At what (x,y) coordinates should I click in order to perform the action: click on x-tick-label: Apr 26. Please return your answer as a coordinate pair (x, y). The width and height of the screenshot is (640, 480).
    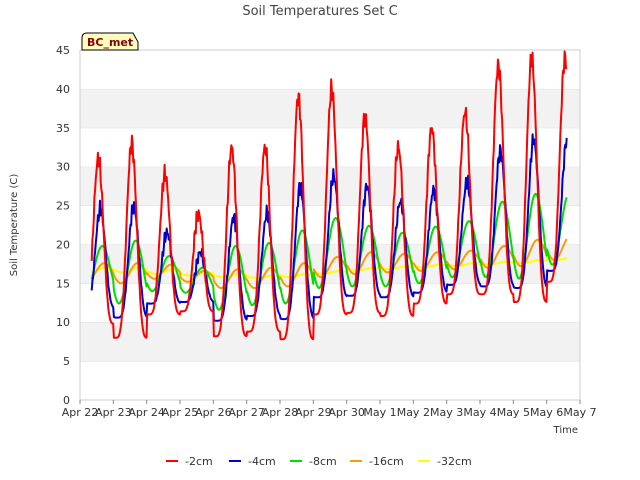
    Looking at the image, I should click on (213, 412).